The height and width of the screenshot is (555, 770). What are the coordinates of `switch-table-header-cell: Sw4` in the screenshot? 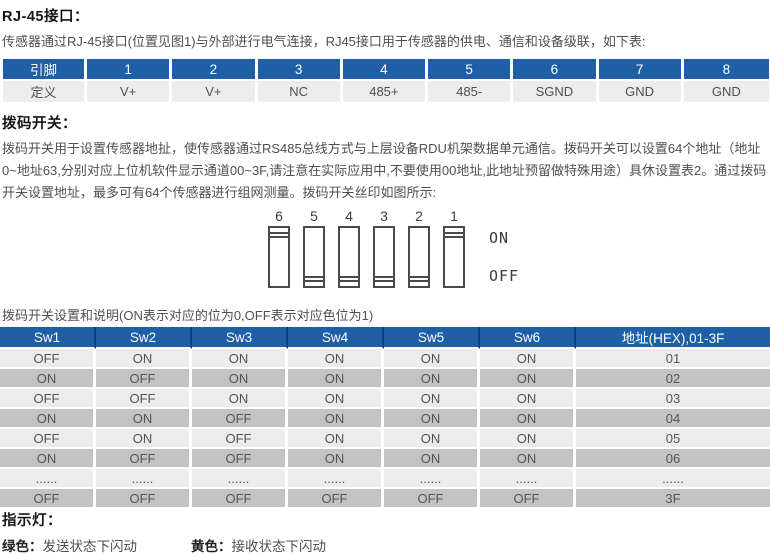 It's located at (336, 338).